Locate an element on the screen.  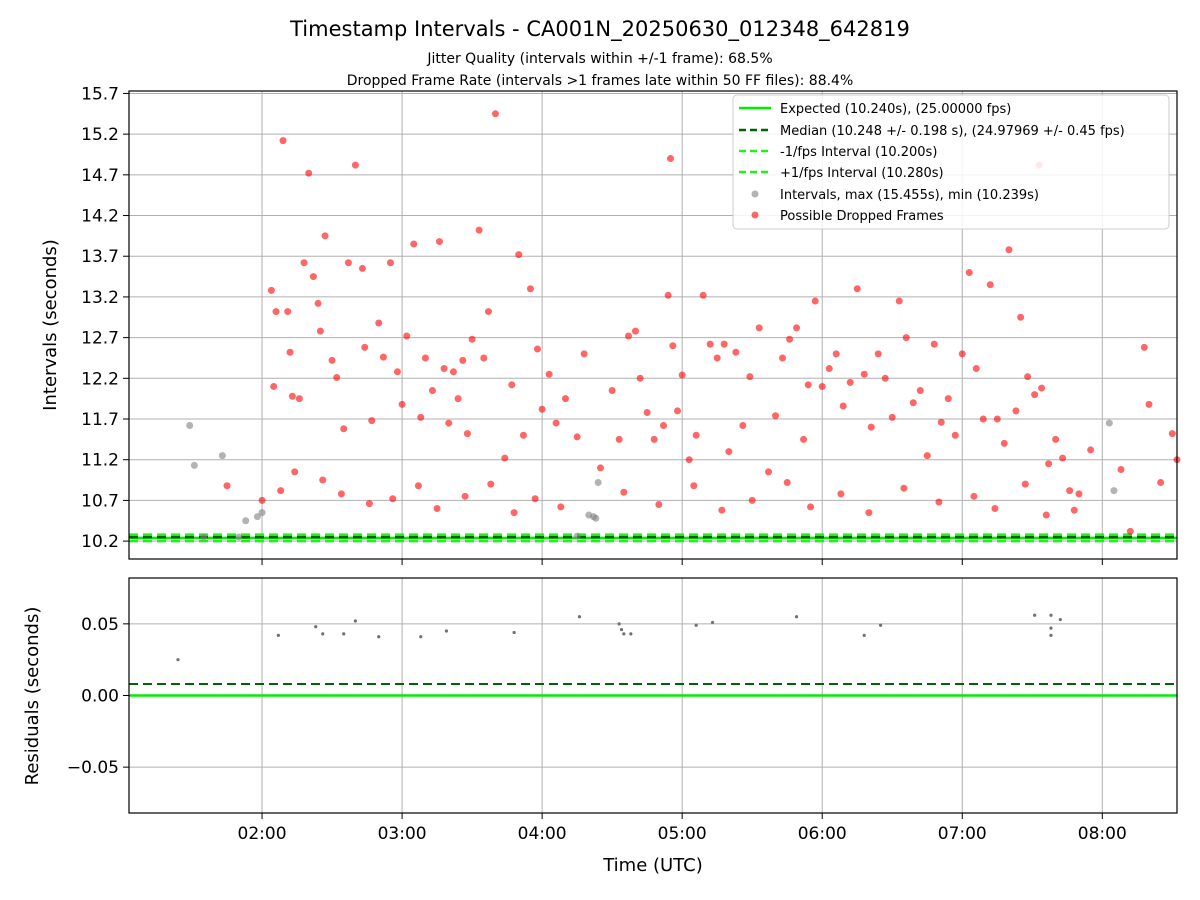
legend-expected-label: Expected (10.240s), (25.00000 fps) is located at coordinates (895, 109).